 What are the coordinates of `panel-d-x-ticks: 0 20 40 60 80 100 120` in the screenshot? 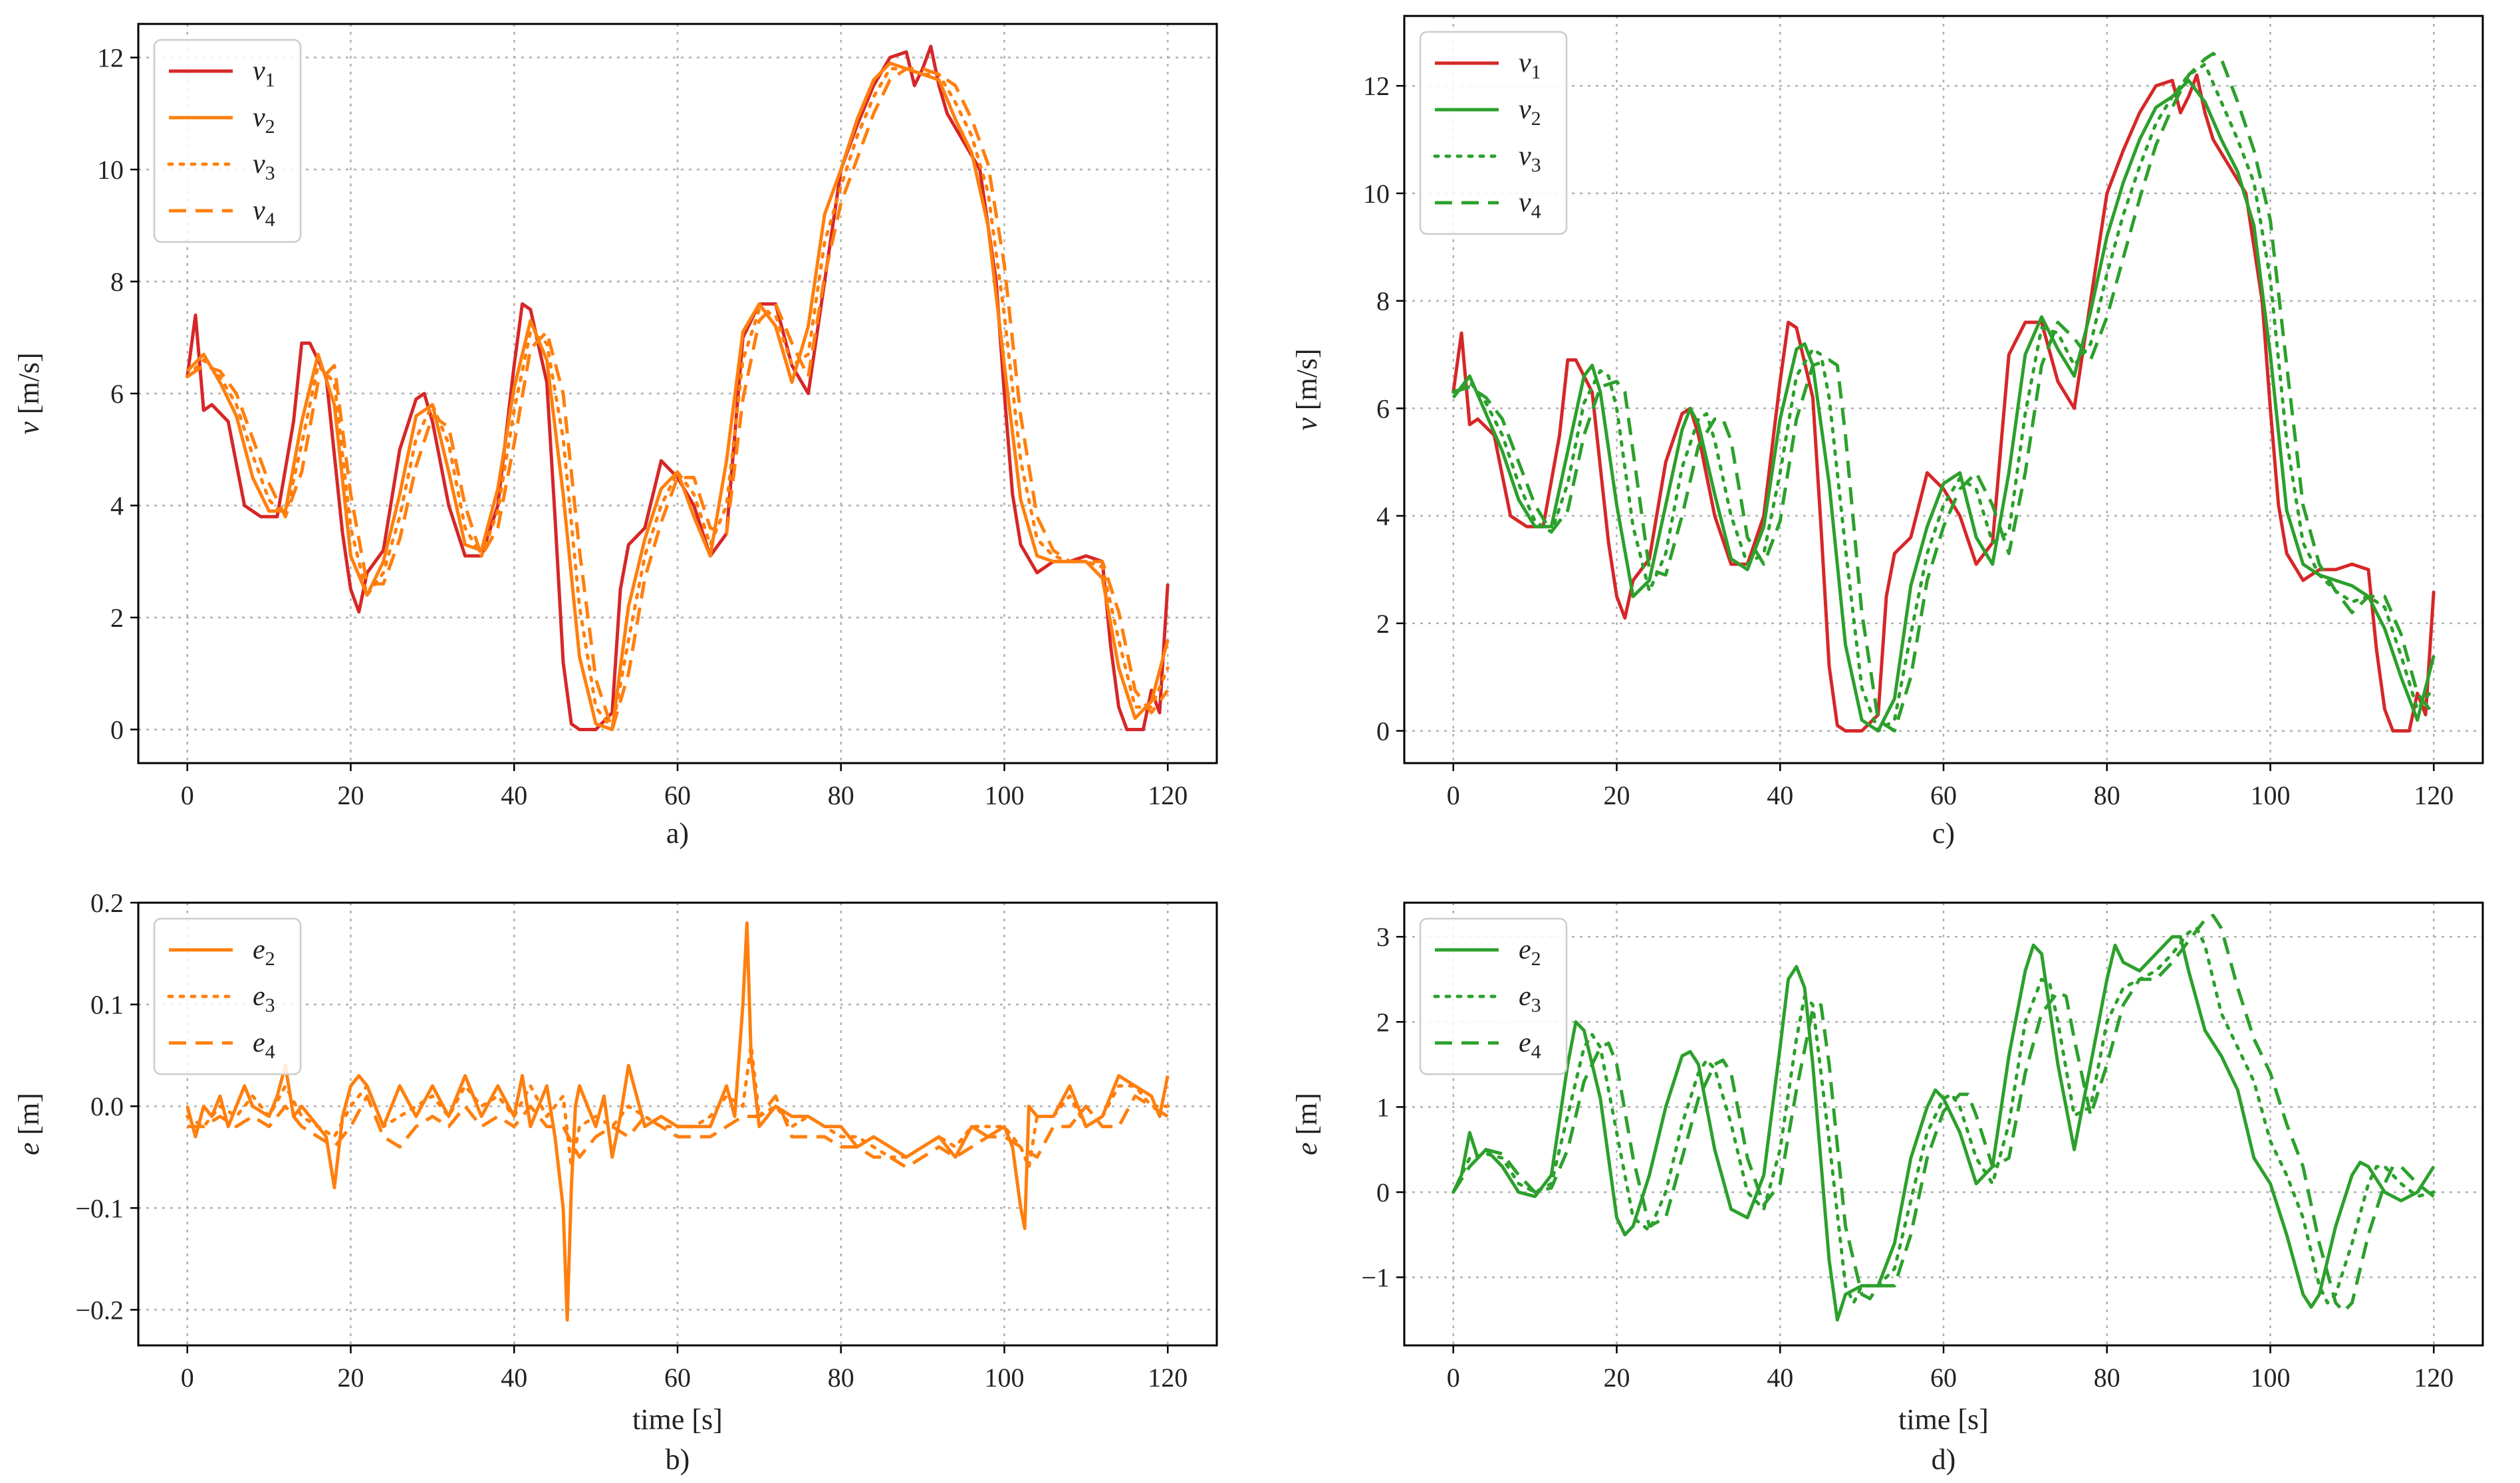 It's located at (1951, 1369).